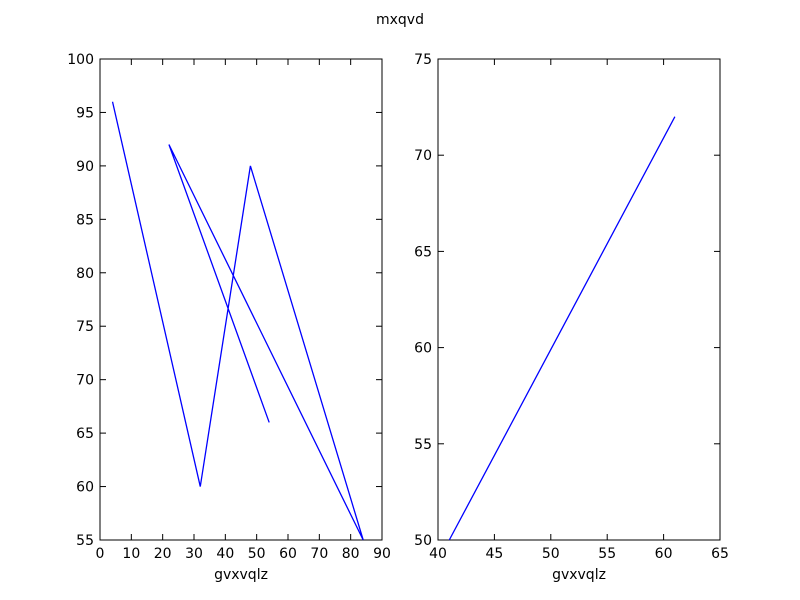  I want to click on figure-title: mxqvd, so click(400, 20).